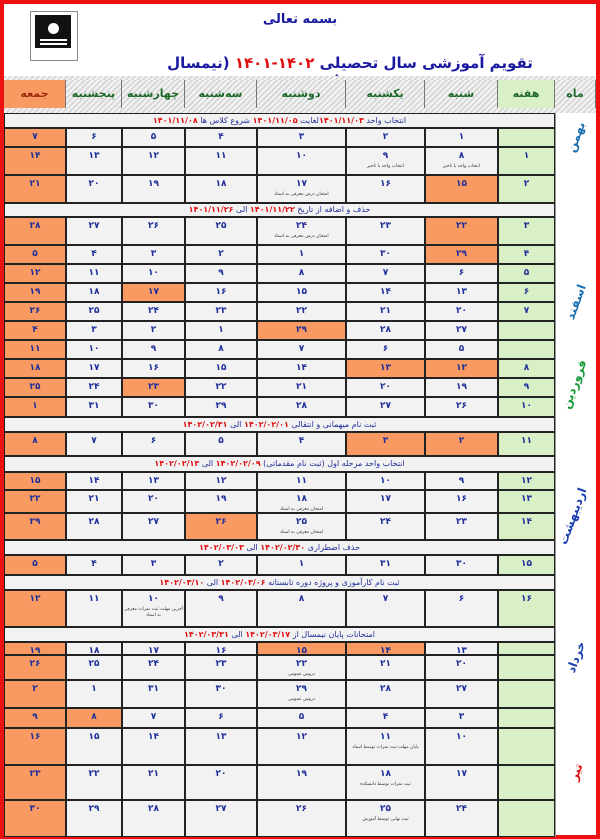 The height and width of the screenshot is (839, 600). Describe the element at coordinates (301, 526) in the screenshot. I see `day-cell: ۲۵ امتحان معرفی به استاد` at that location.